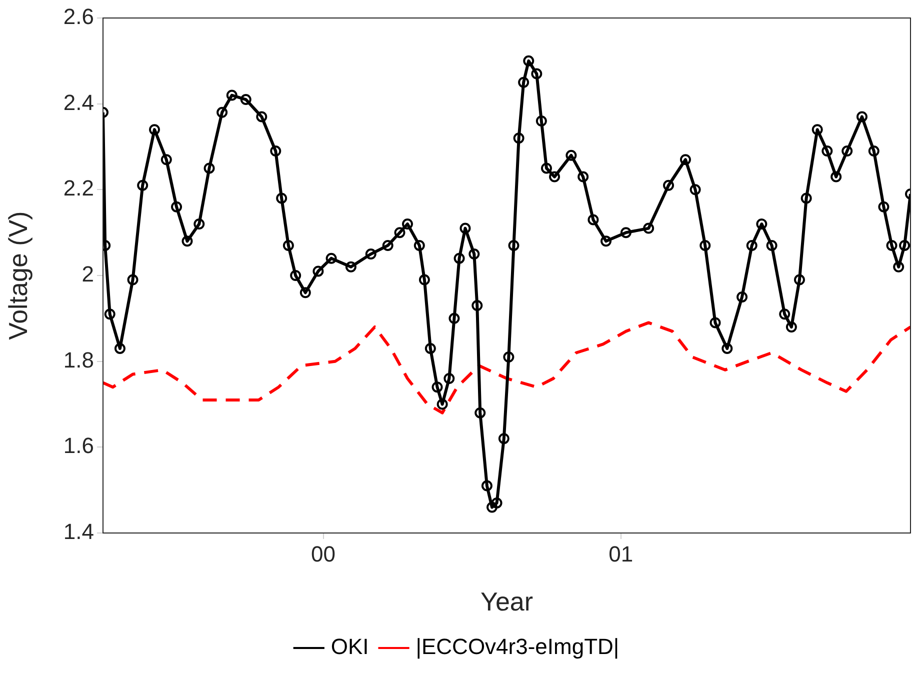 The height and width of the screenshot is (673, 917). Describe the element at coordinates (78, 359) in the screenshot. I see `y-tick-label: 1.8` at that location.